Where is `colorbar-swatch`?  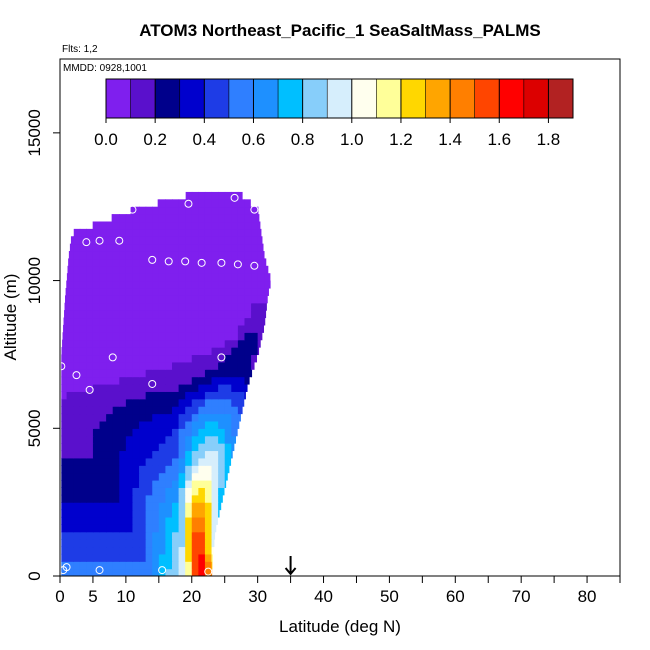
colorbar-swatch is located at coordinates (340, 98).